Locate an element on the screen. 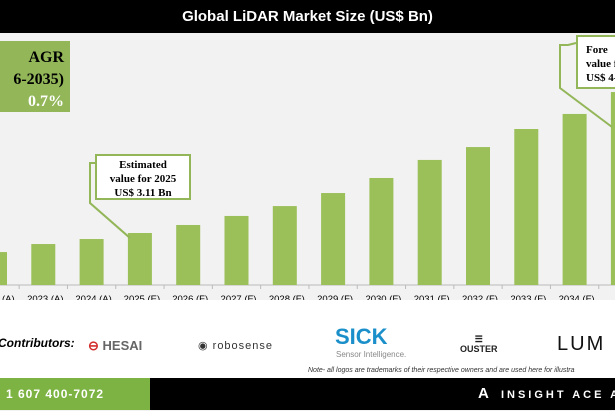 Image resolution: width=615 pixels, height=411 pixels. cagr-period: 6-2035) is located at coordinates (38, 79).